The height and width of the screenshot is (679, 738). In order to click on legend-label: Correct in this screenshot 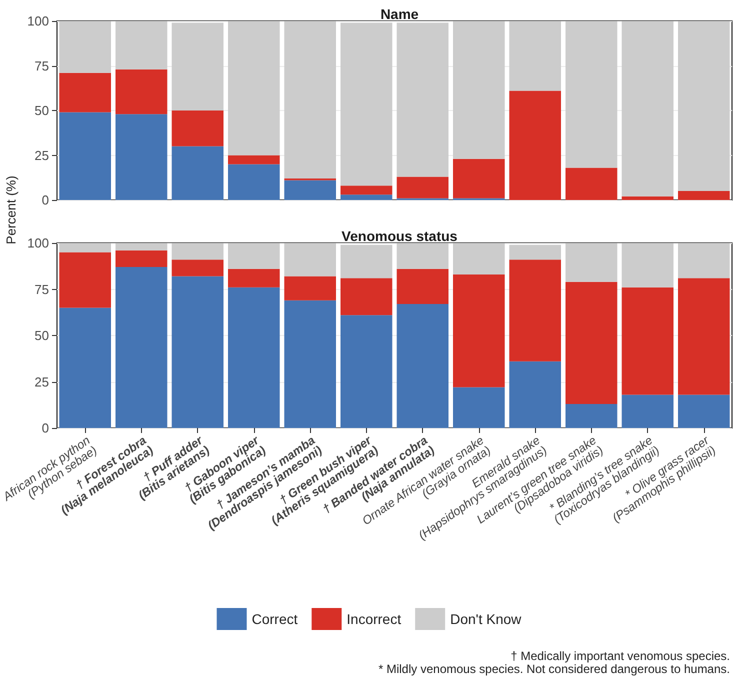, I will do `click(275, 619)`.